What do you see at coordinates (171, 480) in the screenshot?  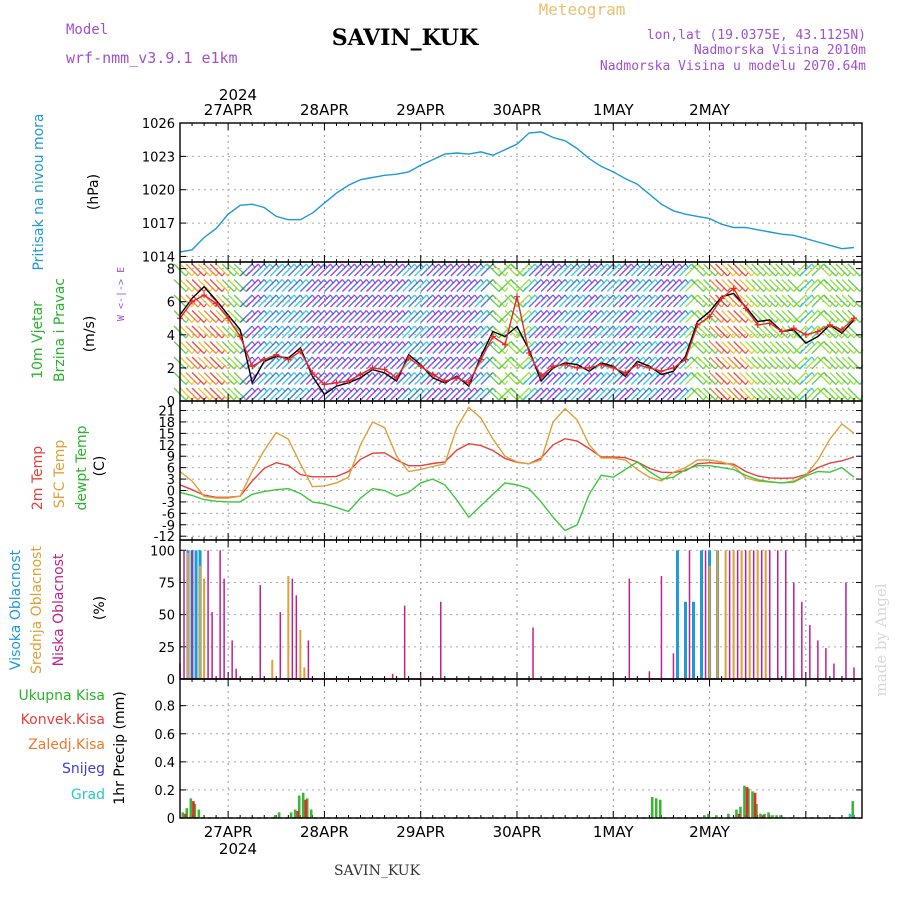 I see `y-tick-label: 3` at bounding box center [171, 480].